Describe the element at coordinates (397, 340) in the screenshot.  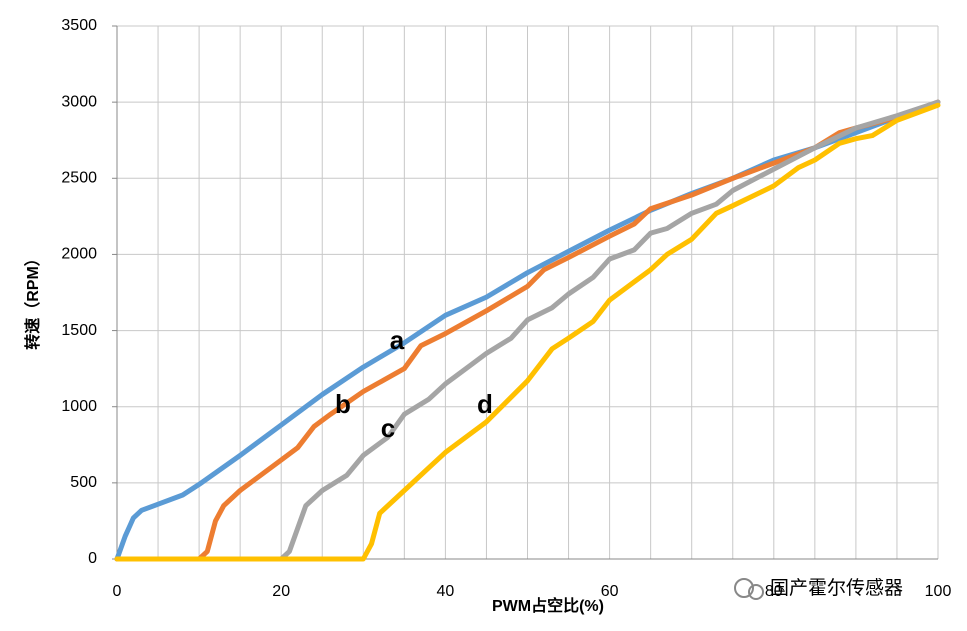
I see `series-label: a` at that location.